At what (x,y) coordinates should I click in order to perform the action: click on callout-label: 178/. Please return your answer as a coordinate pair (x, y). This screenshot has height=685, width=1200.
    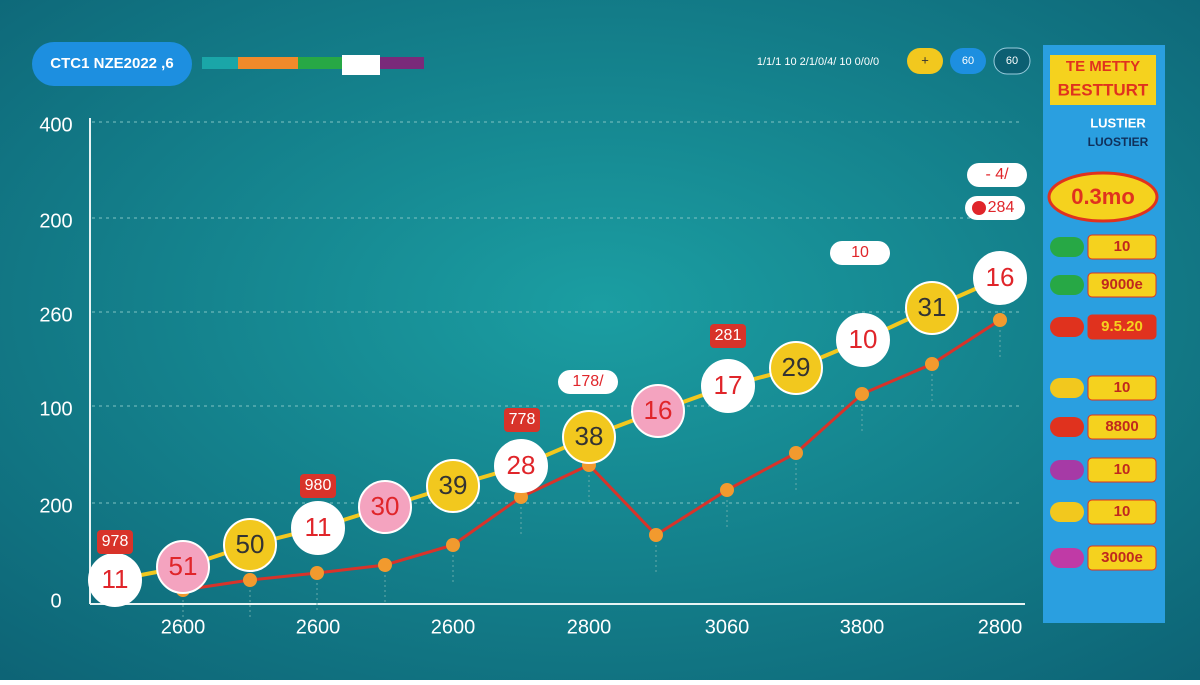
    Looking at the image, I should click on (588, 381).